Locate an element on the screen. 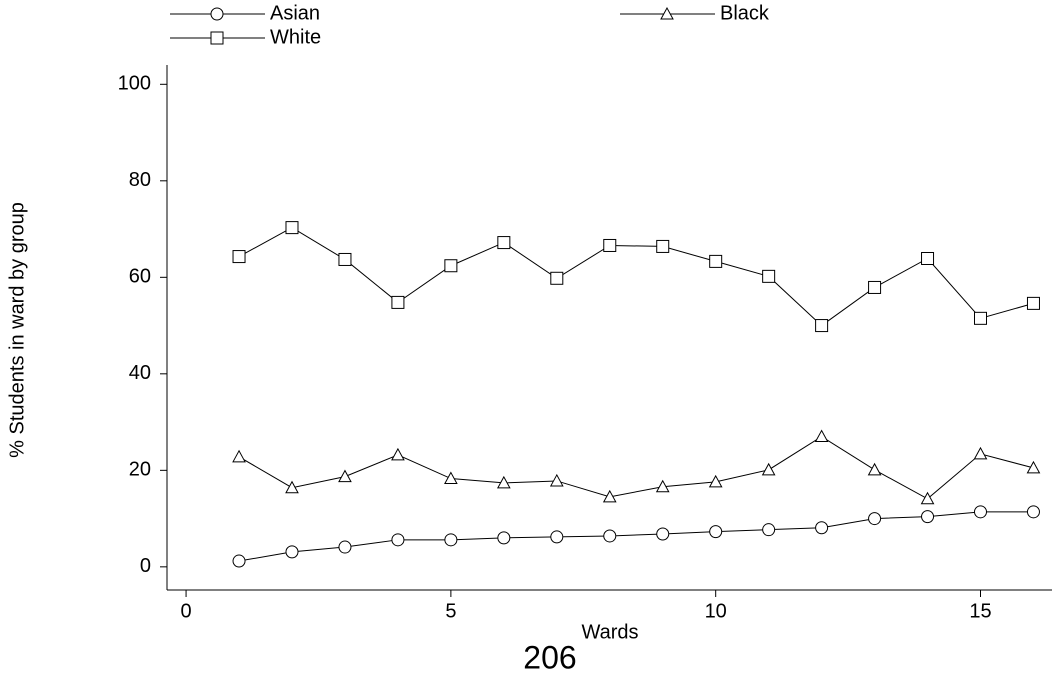 The width and height of the screenshot is (1054, 676). x-tick-label: 15 is located at coordinates (980, 611).